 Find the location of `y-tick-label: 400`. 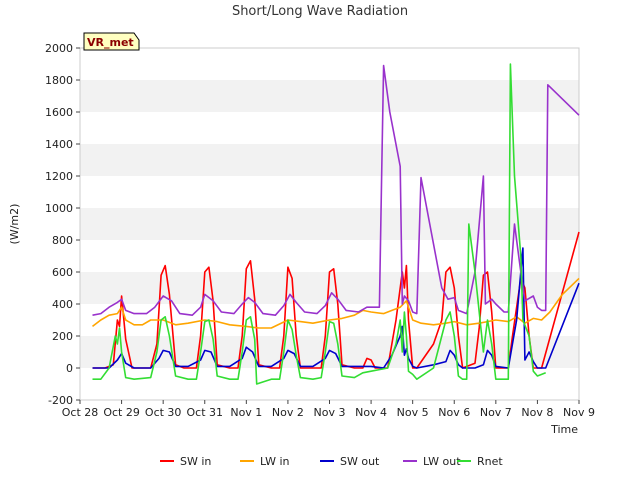

y-tick-label: 400 is located at coordinates (62, 304).